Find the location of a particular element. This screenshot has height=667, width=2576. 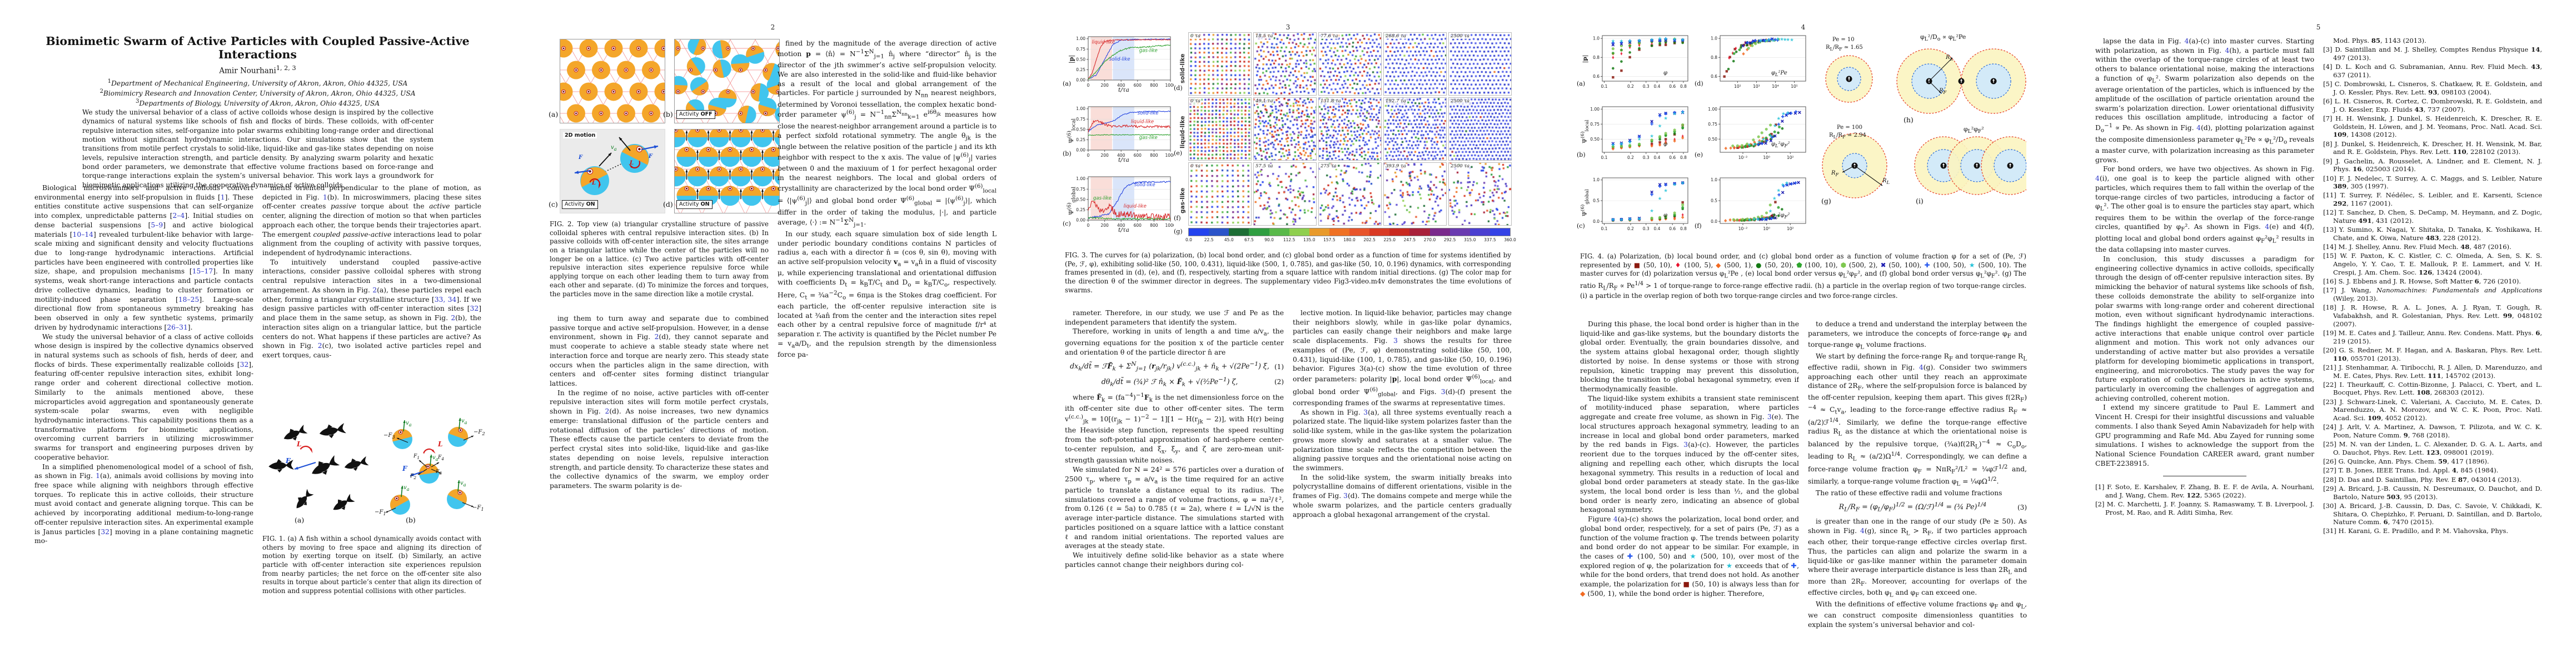

figure-2-panel is located at coordinates (615, 83).